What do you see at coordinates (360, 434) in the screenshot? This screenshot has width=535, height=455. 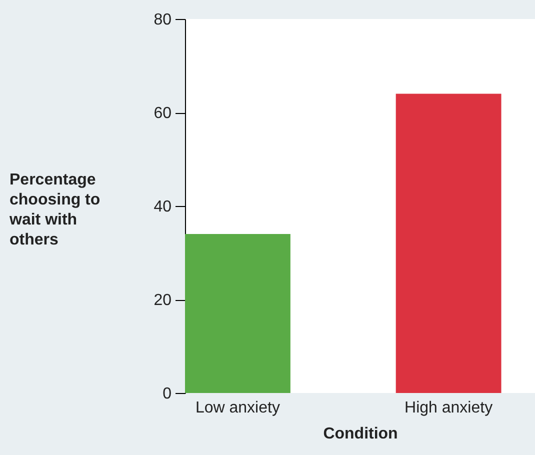 I see `x-axis-title: Condition` at bounding box center [360, 434].